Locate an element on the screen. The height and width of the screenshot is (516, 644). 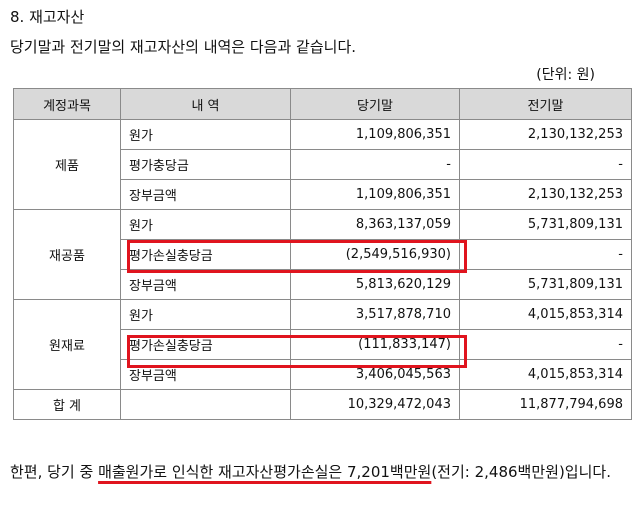
table-row: 평가손실충당금 (2,549,516,930) - is located at coordinates (323, 254).